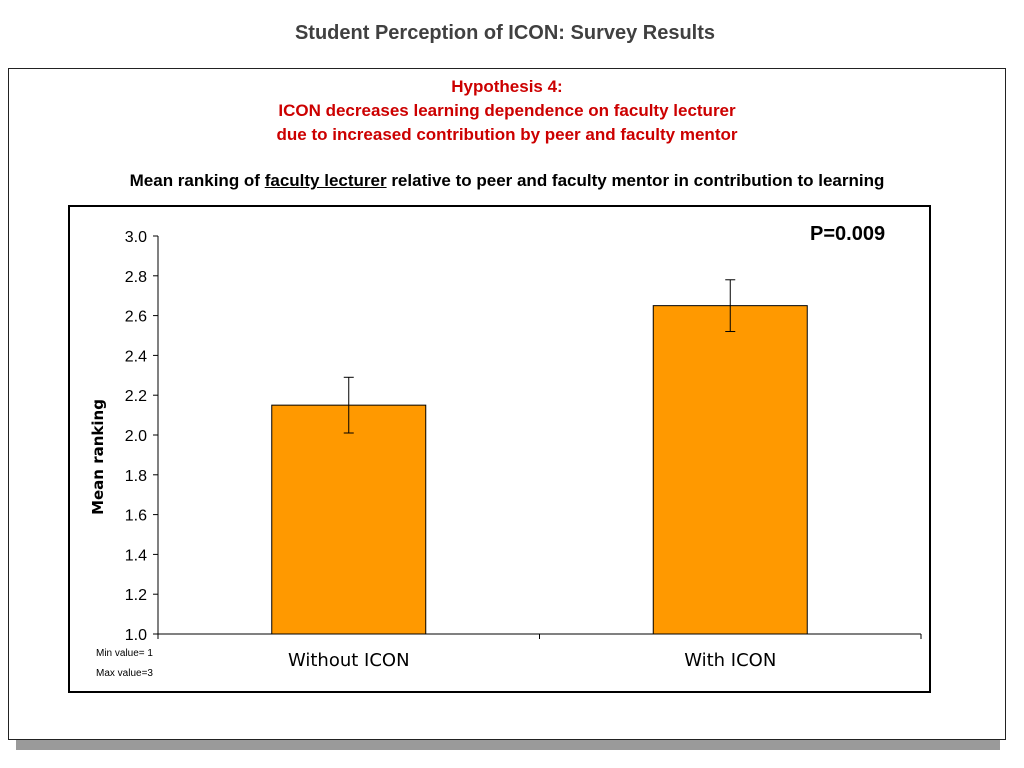 The height and width of the screenshot is (768, 1024). Describe the element at coordinates (136, 317) in the screenshot. I see `y-tick-label: 2.6` at that location.